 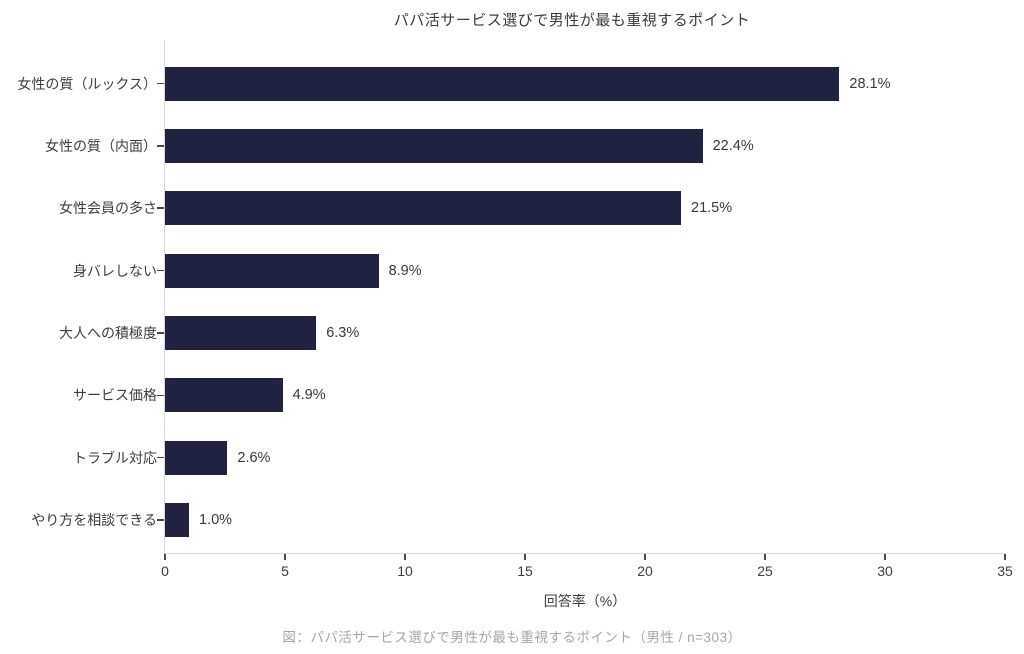 What do you see at coordinates (712, 208) in the screenshot?
I see `bar-value-label: 21.5%` at bounding box center [712, 208].